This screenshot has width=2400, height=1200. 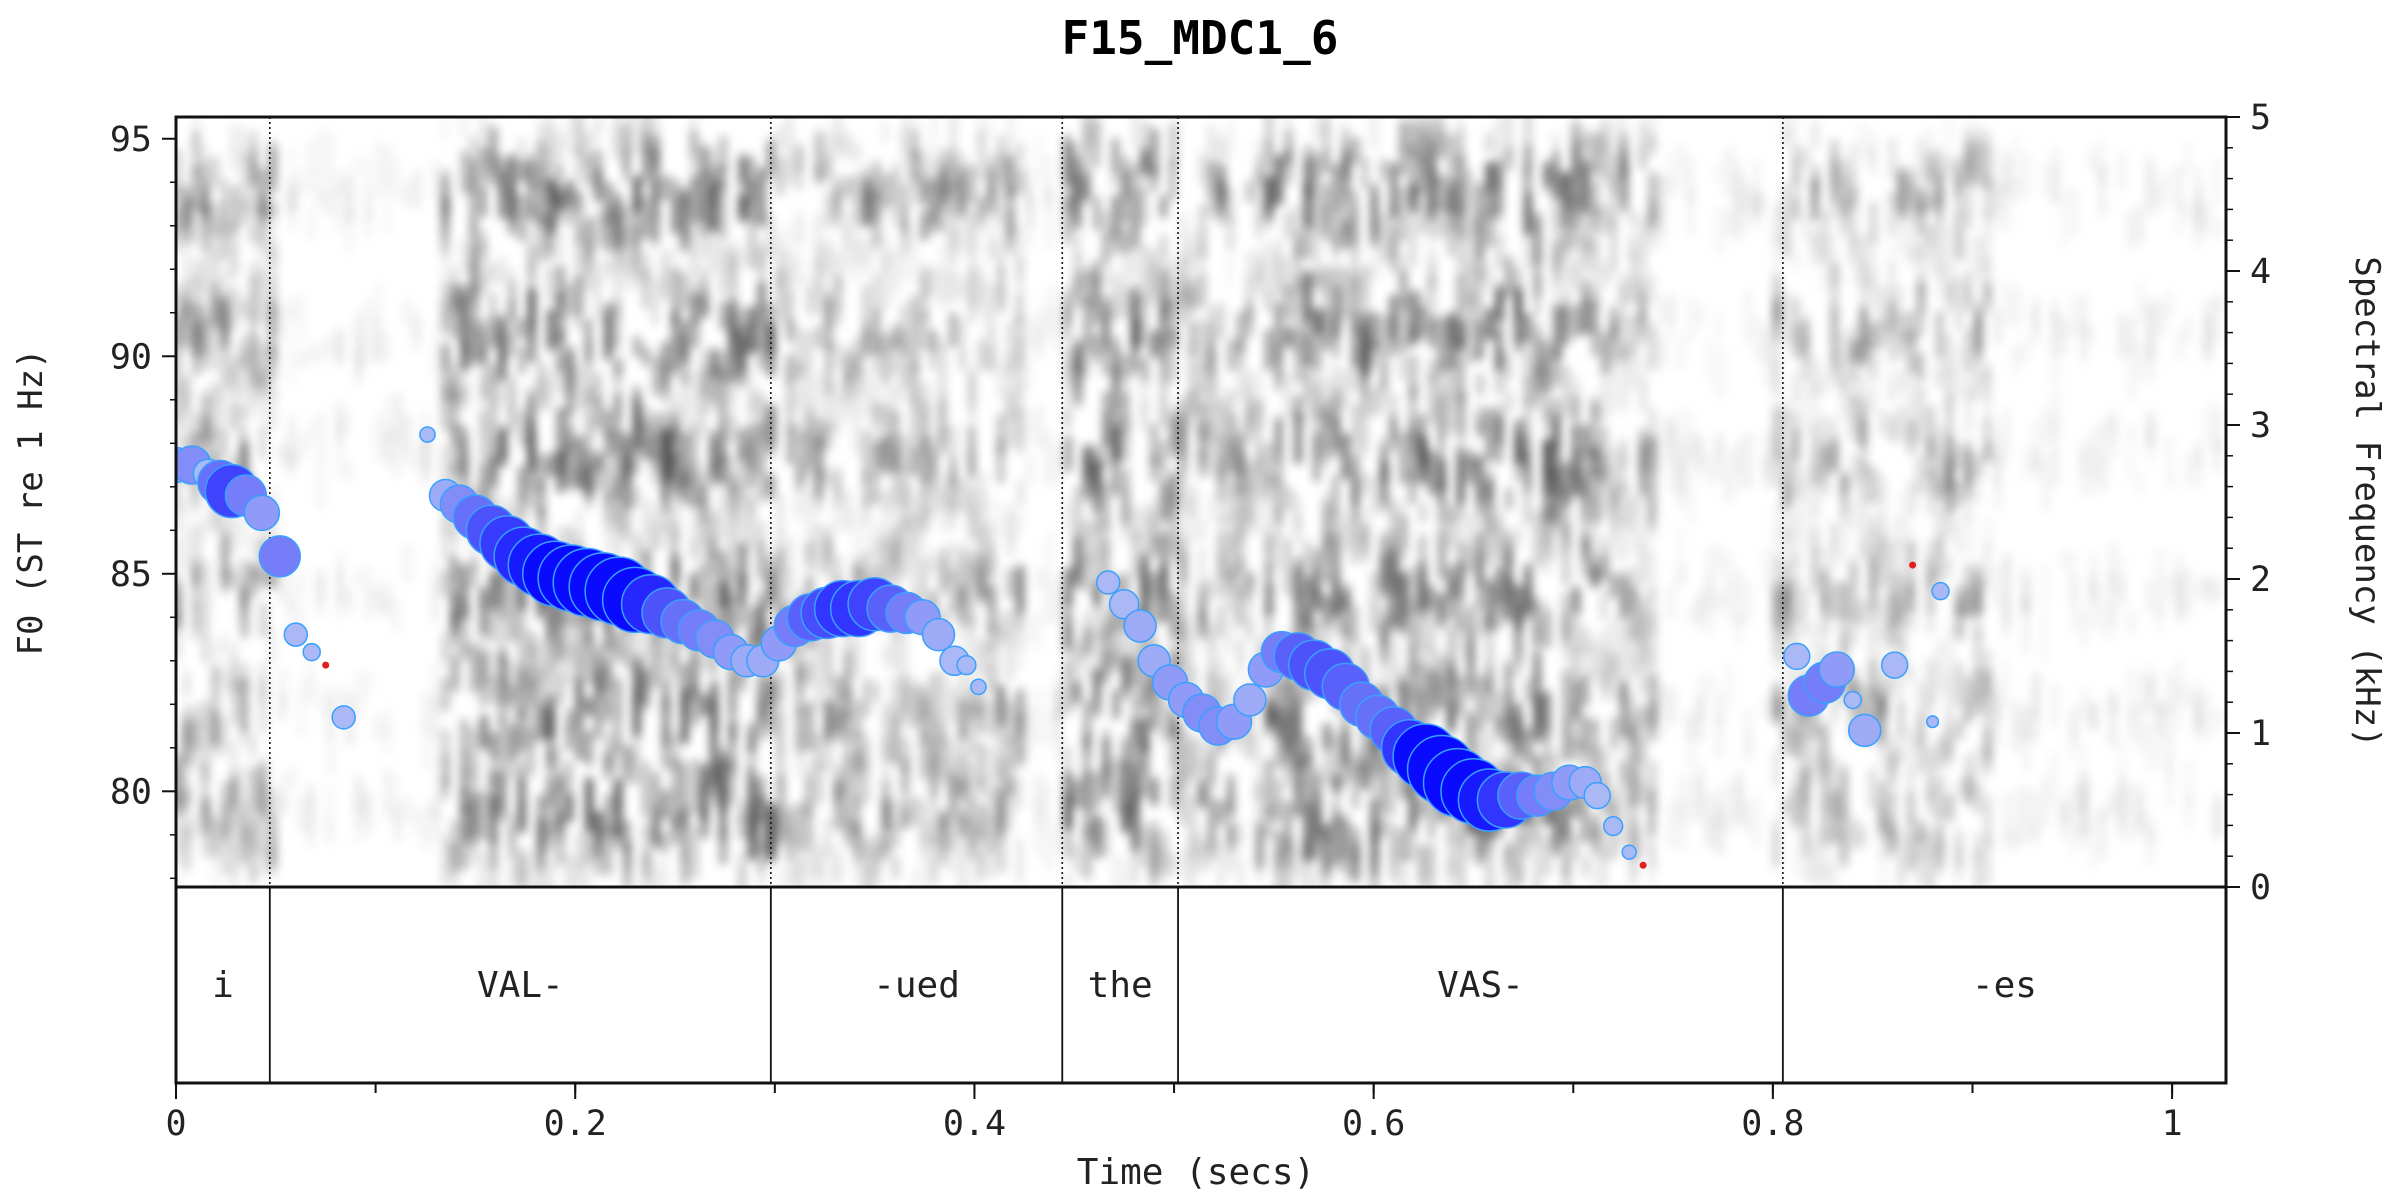 I want to click on y-axis-right-label: Spectral Frequency (kHz), so click(x=2367, y=501).